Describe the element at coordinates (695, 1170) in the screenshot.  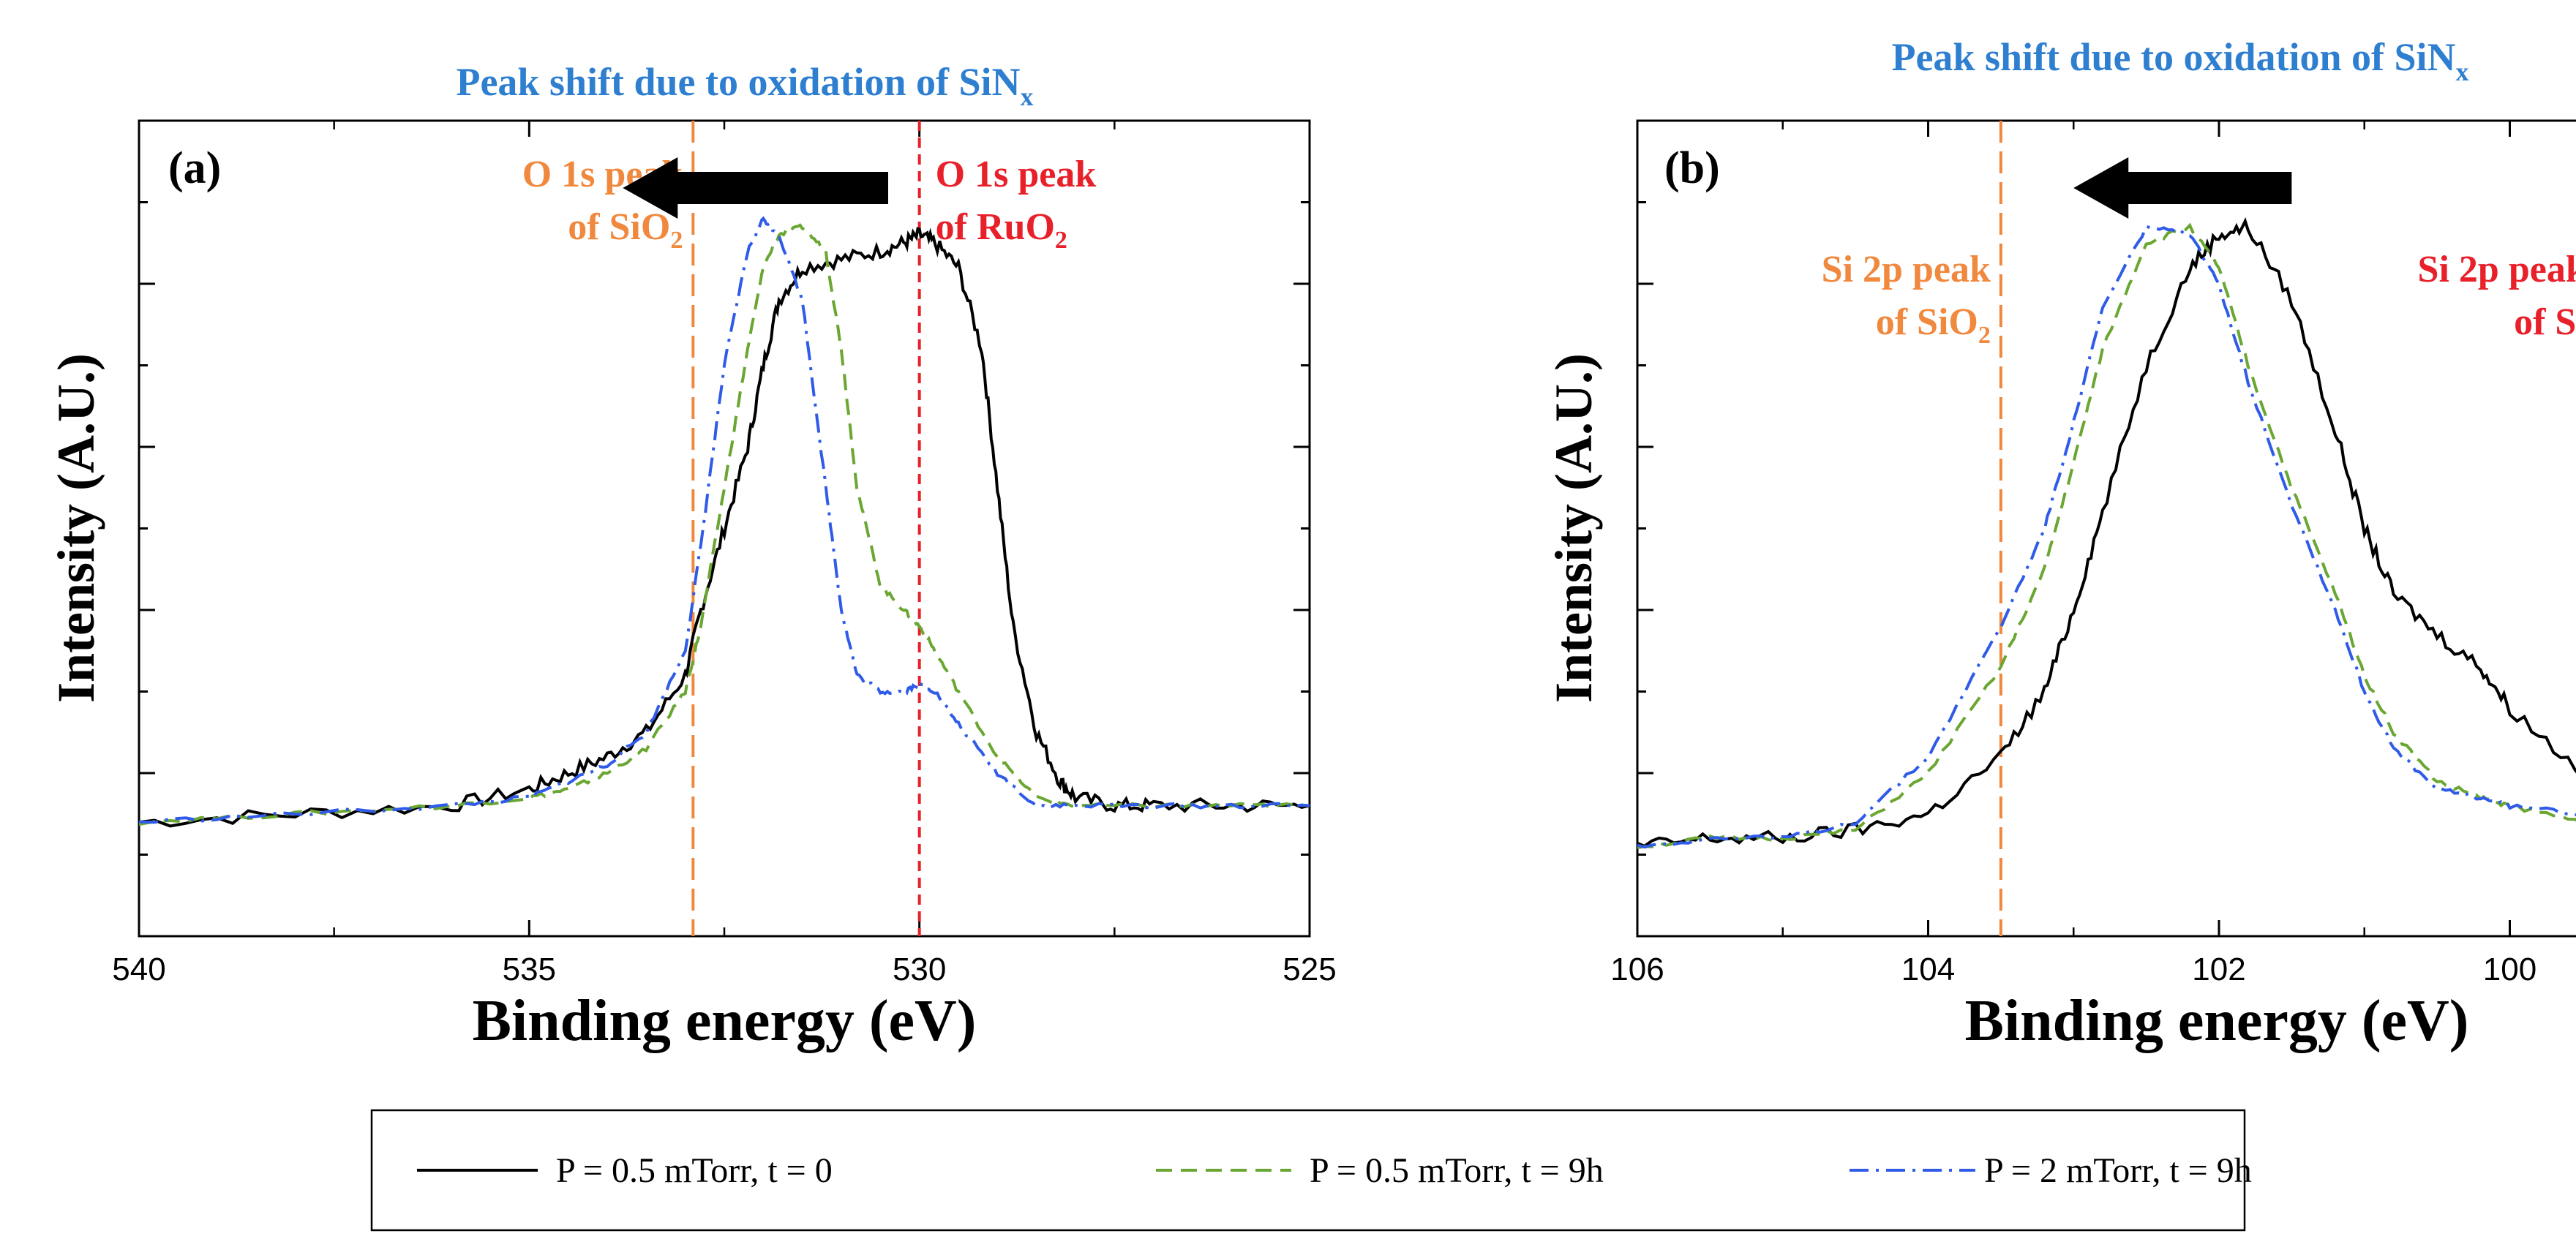
I see `legend-label-black: P = 0.5 mTorr, t = 0` at that location.